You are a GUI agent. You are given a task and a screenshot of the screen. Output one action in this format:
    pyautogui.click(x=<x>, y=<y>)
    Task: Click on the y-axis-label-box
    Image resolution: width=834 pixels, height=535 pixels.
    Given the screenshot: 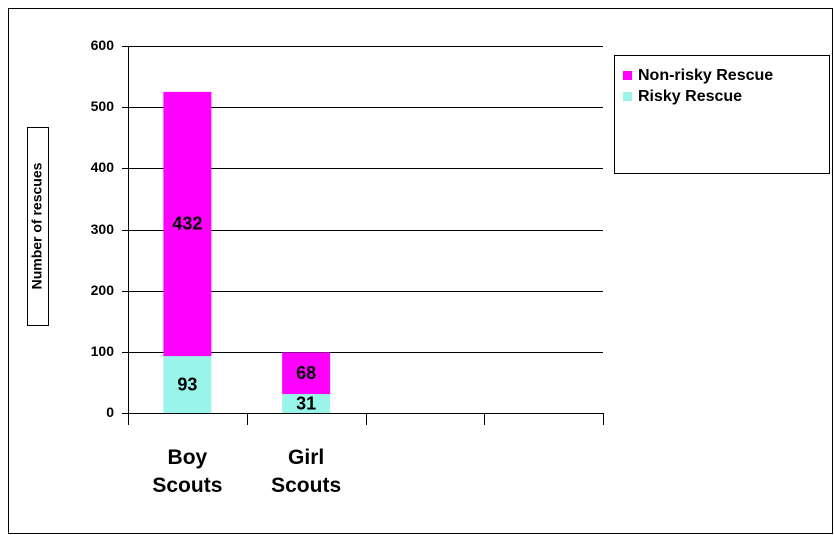 What is the action you would take?
    pyautogui.click(x=38, y=226)
    